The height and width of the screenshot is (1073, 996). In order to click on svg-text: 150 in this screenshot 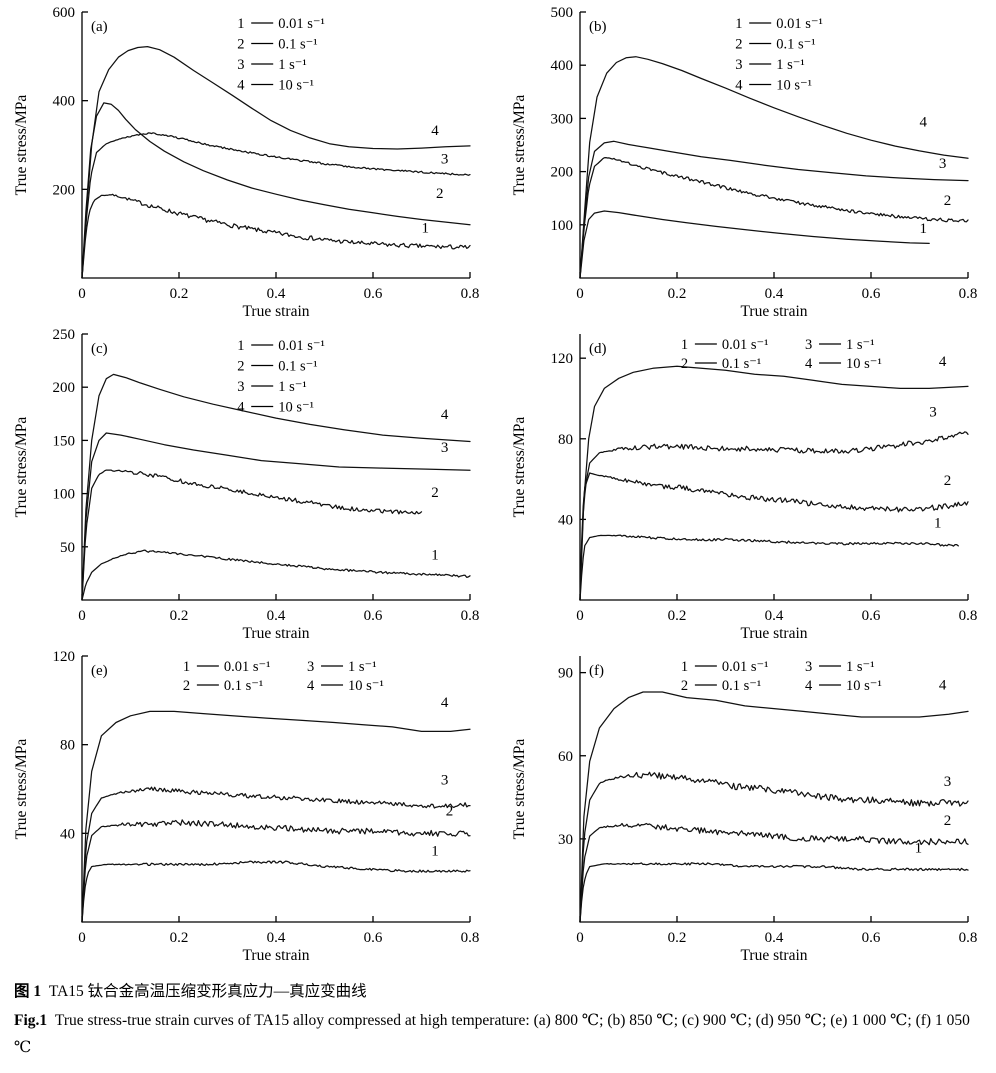, I will do `click(64, 441)`.